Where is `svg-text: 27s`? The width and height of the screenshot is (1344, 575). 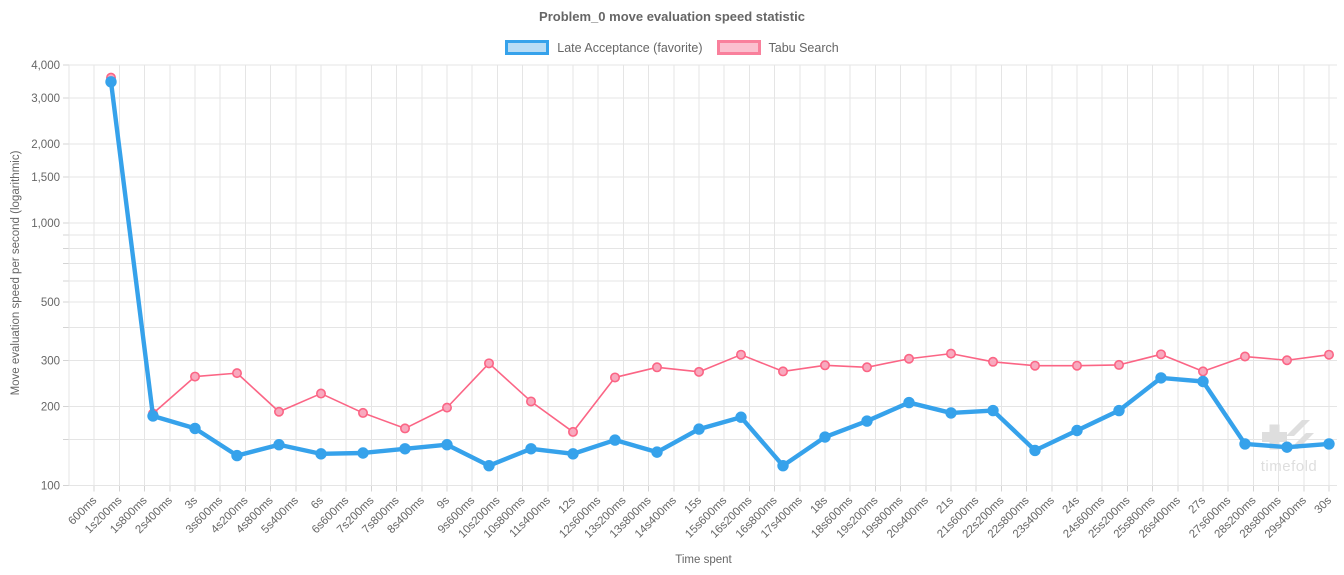 svg-text: 27s is located at coordinates (1198, 505).